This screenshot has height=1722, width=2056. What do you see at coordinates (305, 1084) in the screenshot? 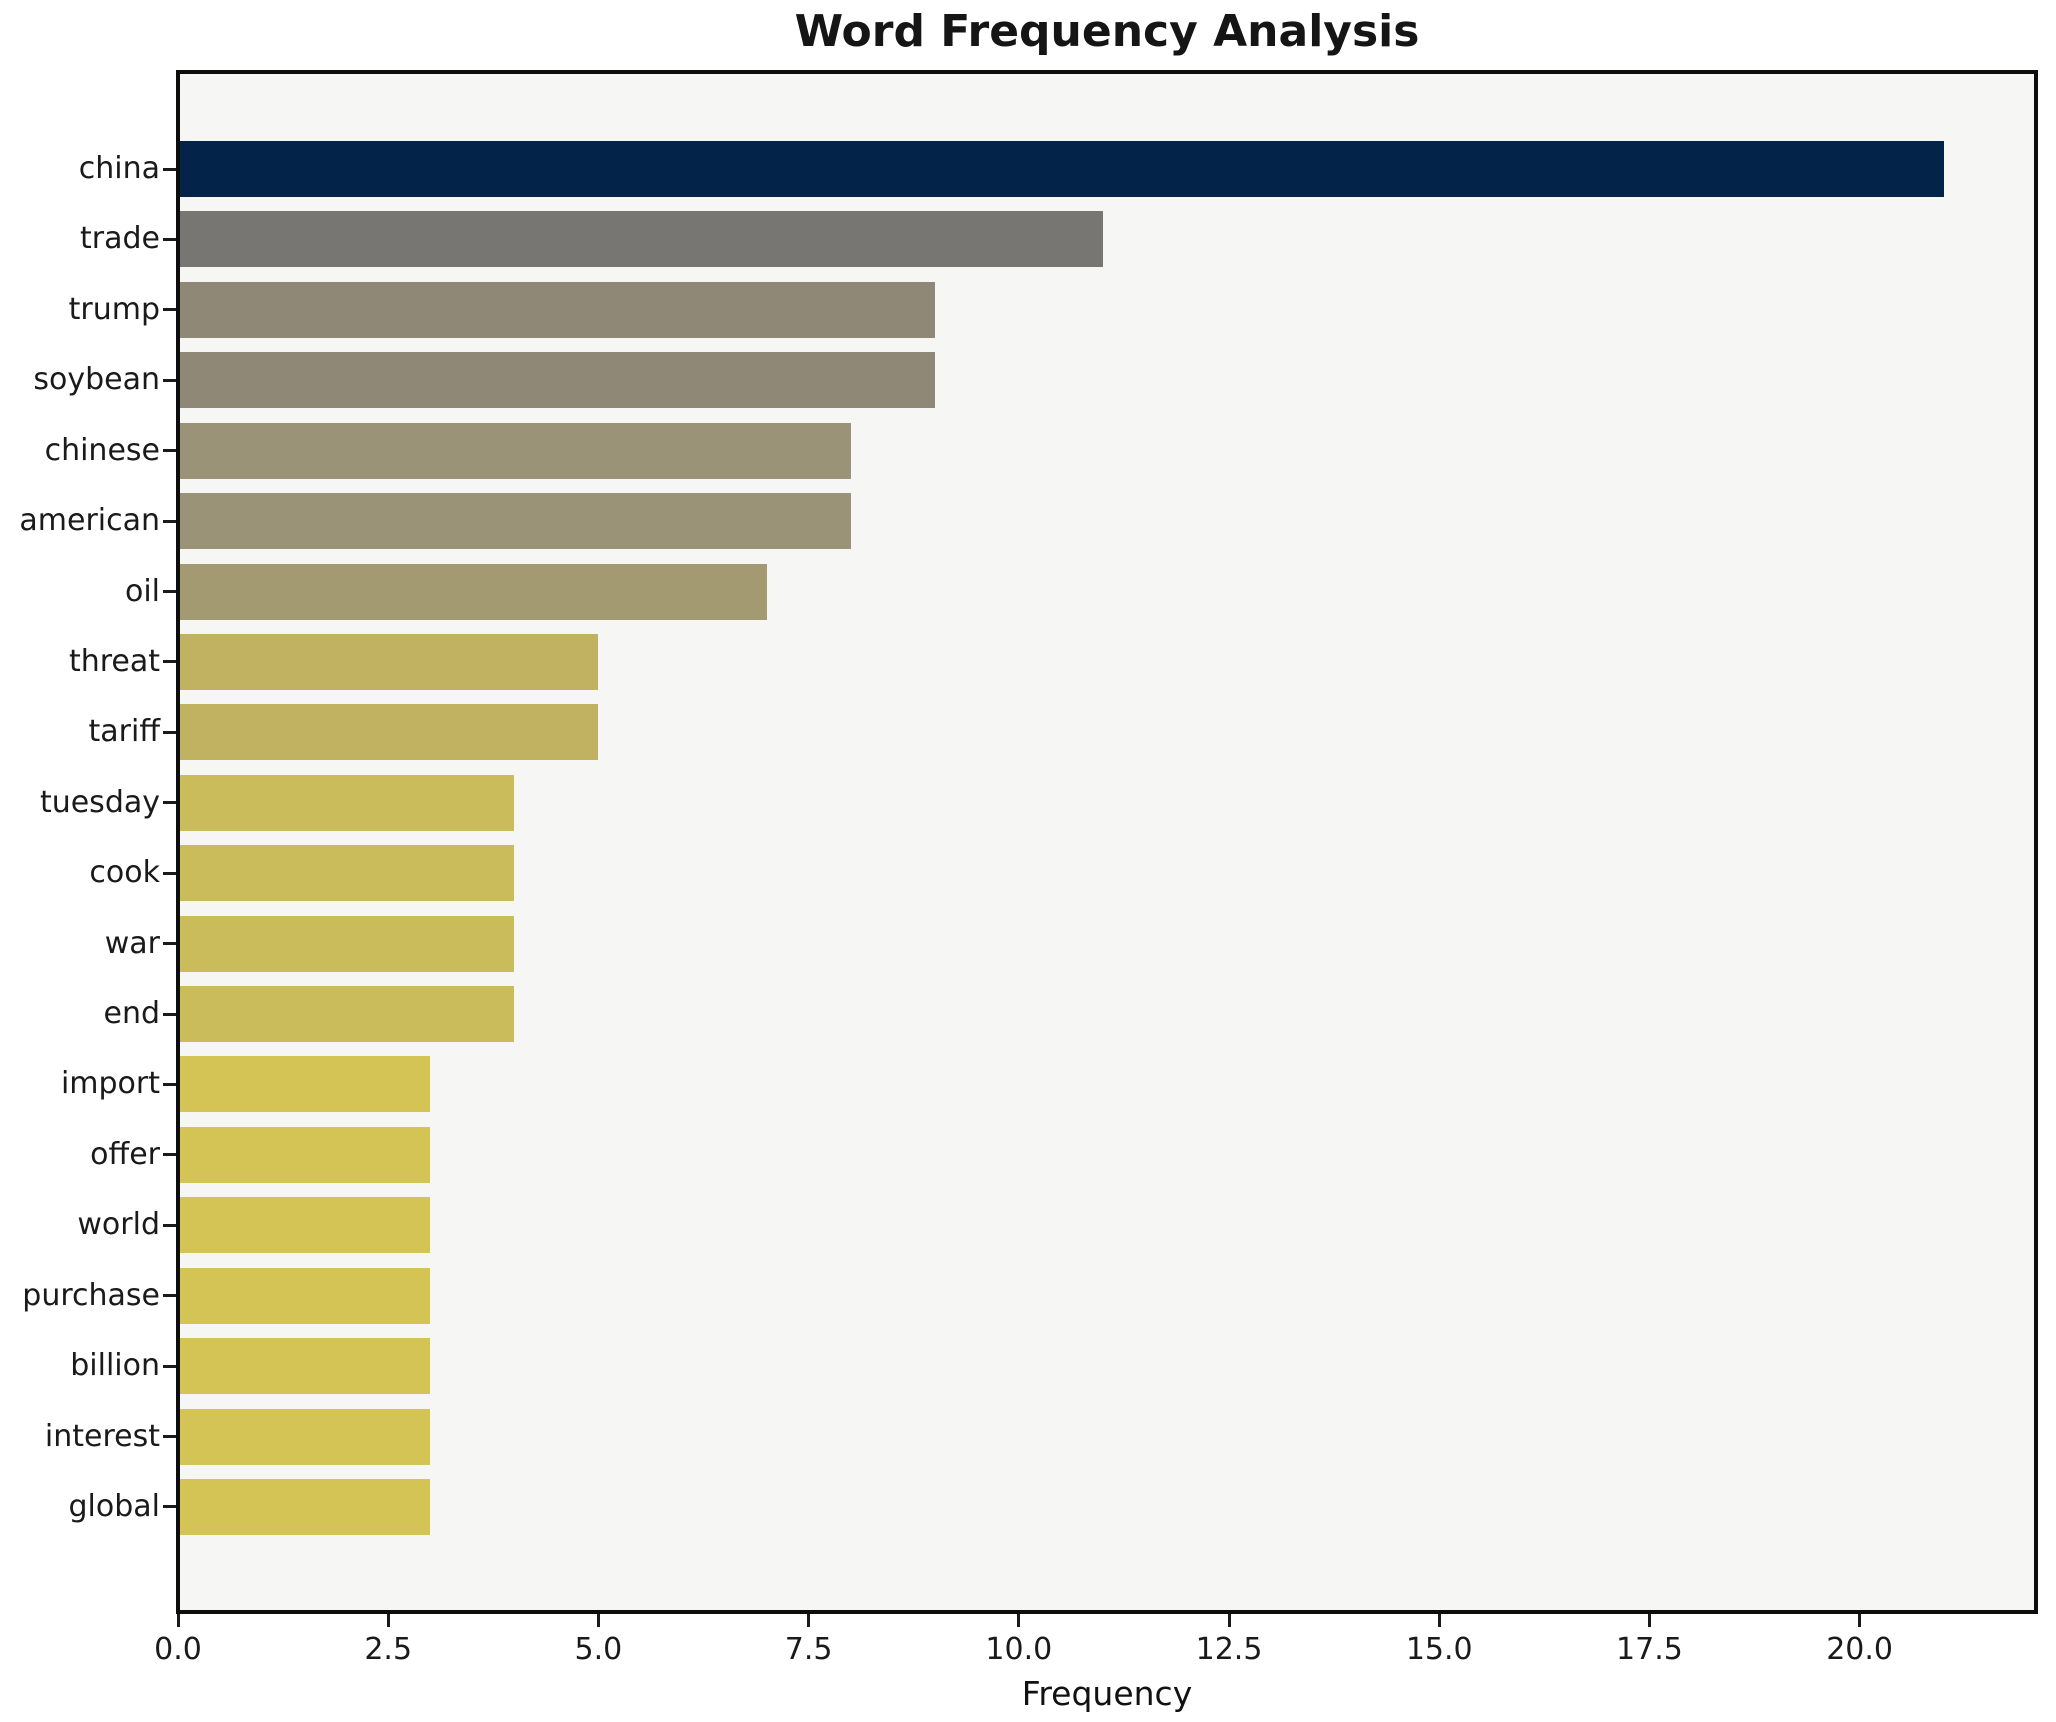
I see `bar-import` at bounding box center [305, 1084].